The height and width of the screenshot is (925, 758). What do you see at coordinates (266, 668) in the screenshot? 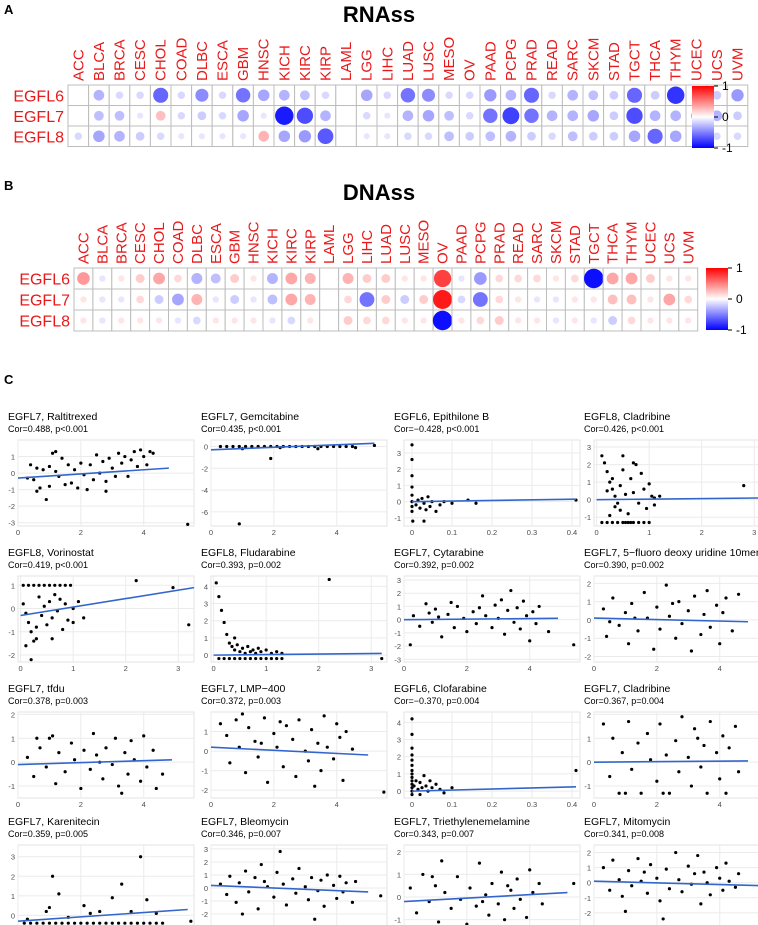
I see `x-tick-label: 1` at bounding box center [266, 668].